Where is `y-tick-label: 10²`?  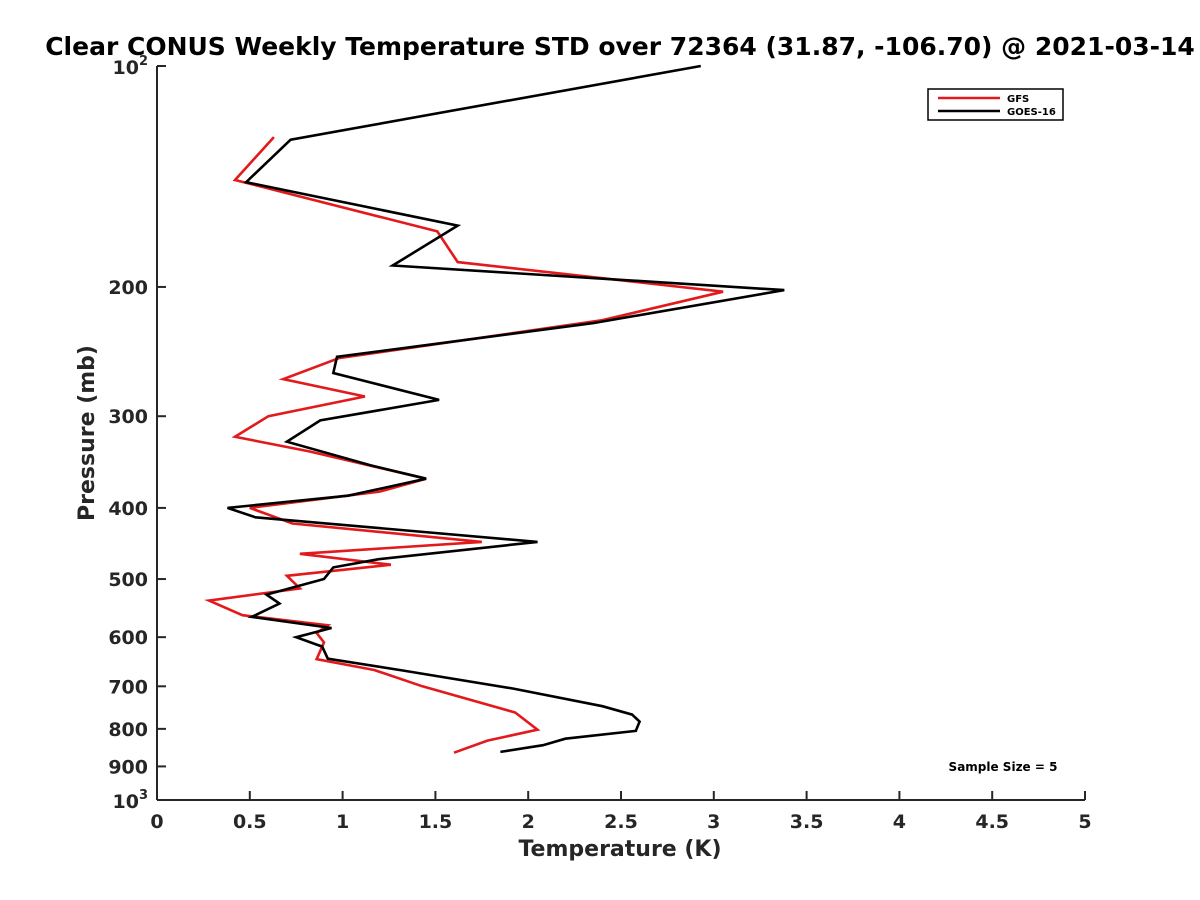 y-tick-label: 10² is located at coordinates (131, 66).